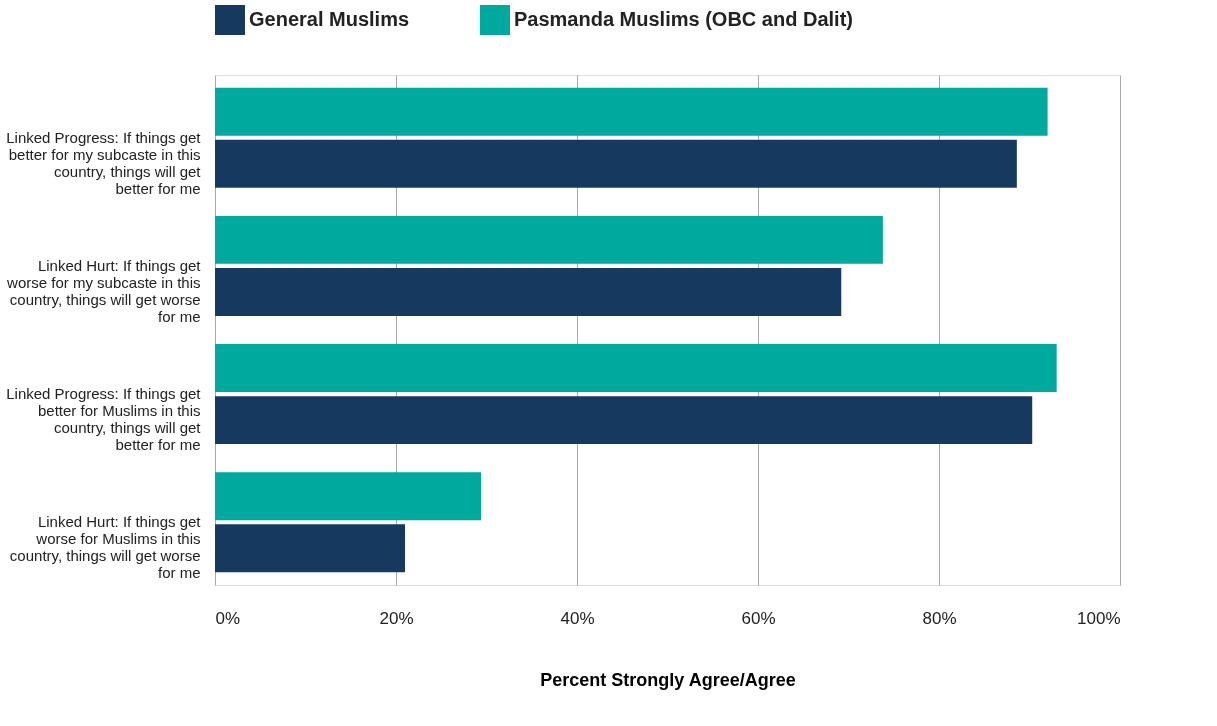 The image size is (1217, 726). Describe the element at coordinates (228, 618) in the screenshot. I see `x-tick-label: 0%` at that location.